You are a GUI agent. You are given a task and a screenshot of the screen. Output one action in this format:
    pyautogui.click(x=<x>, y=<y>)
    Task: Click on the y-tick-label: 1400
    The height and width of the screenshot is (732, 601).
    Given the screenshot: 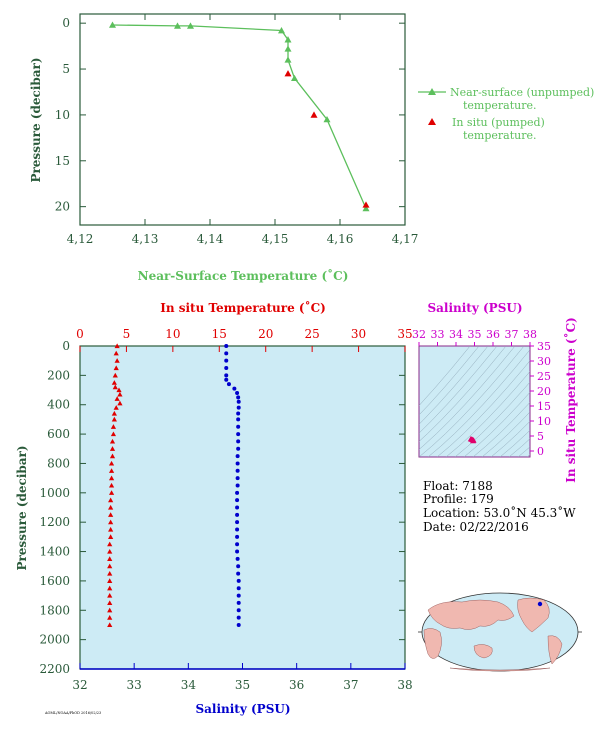 What is the action you would take?
    pyautogui.click(x=54, y=552)
    